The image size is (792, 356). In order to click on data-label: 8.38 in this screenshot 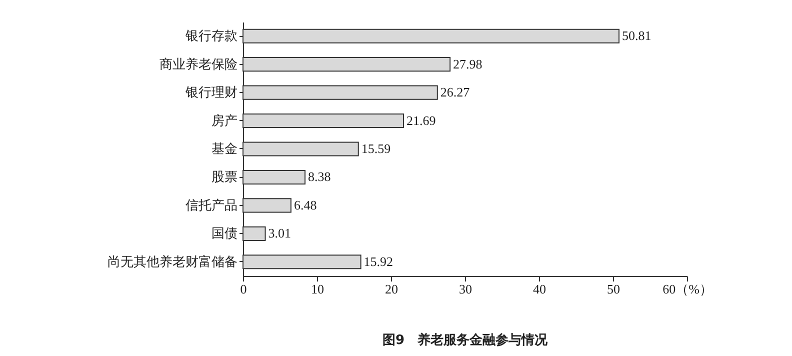, I will do `click(319, 176)`.